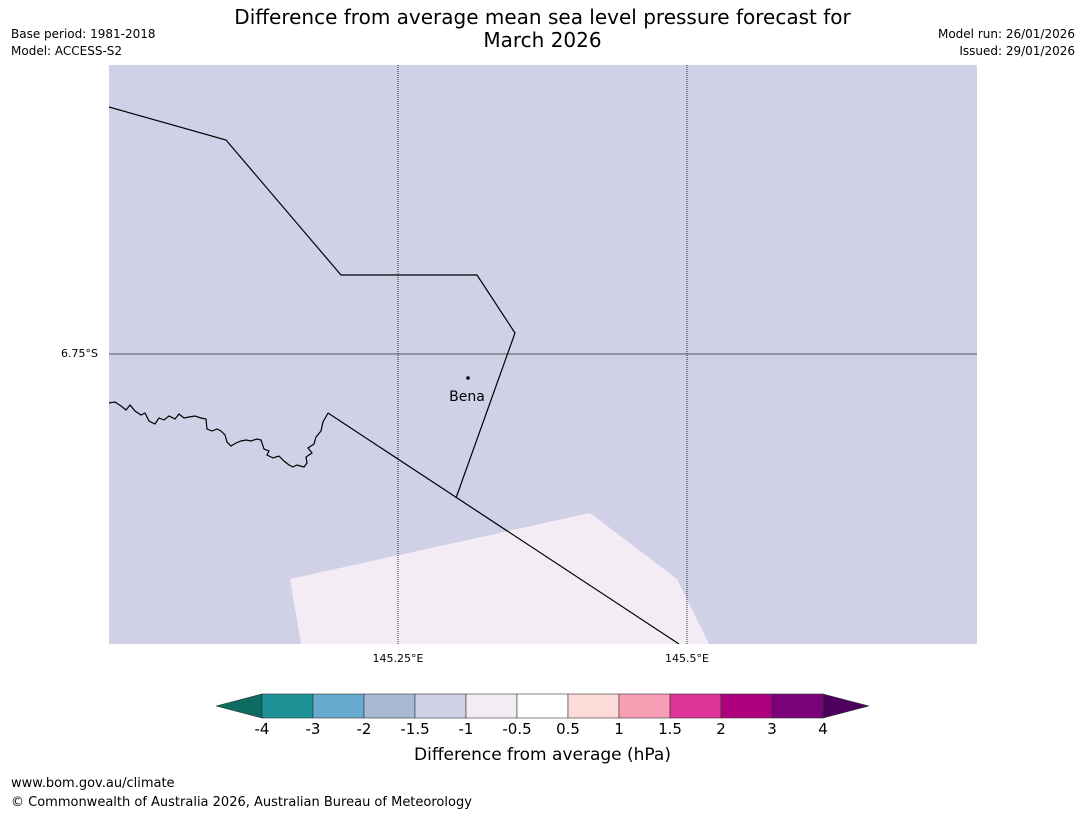  I want to click on base-period: Base period: 1981-2018, so click(83, 34).